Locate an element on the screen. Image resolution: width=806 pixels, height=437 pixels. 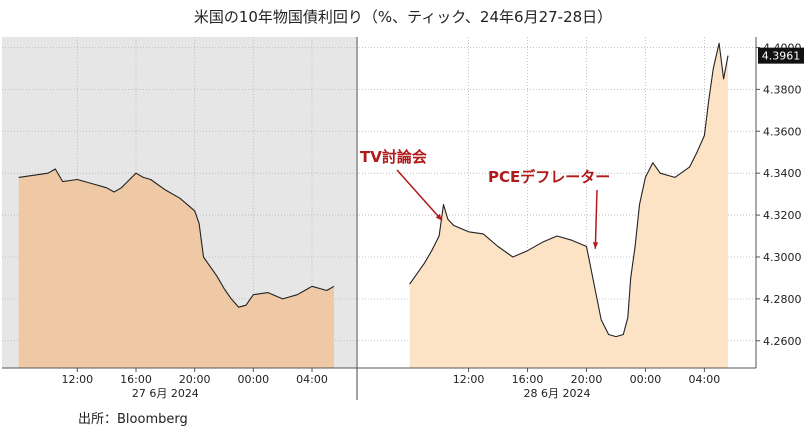
last-value-label: 4.3961 is located at coordinates (781, 56).